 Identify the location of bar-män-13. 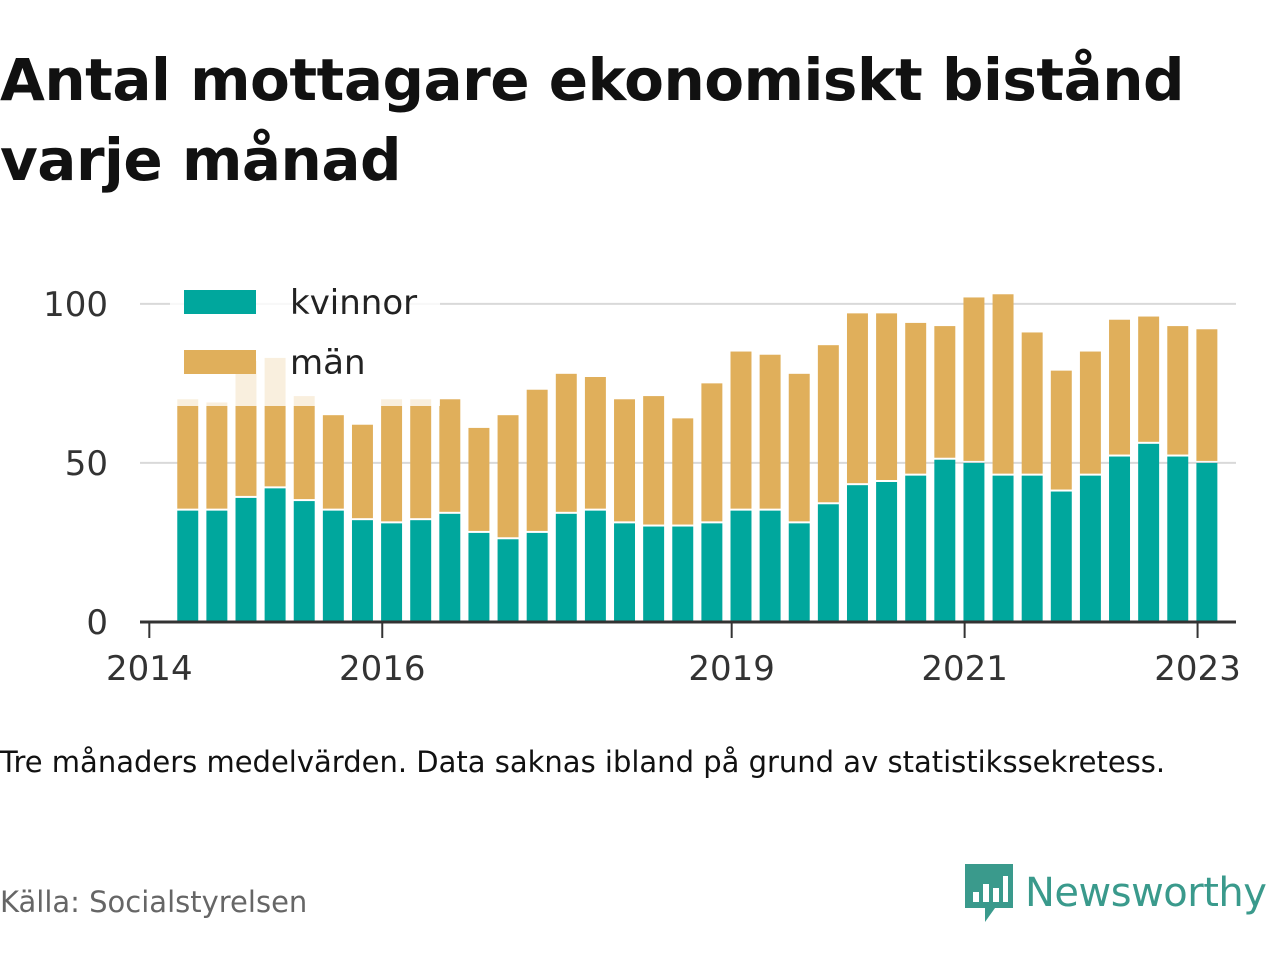
(566, 442).